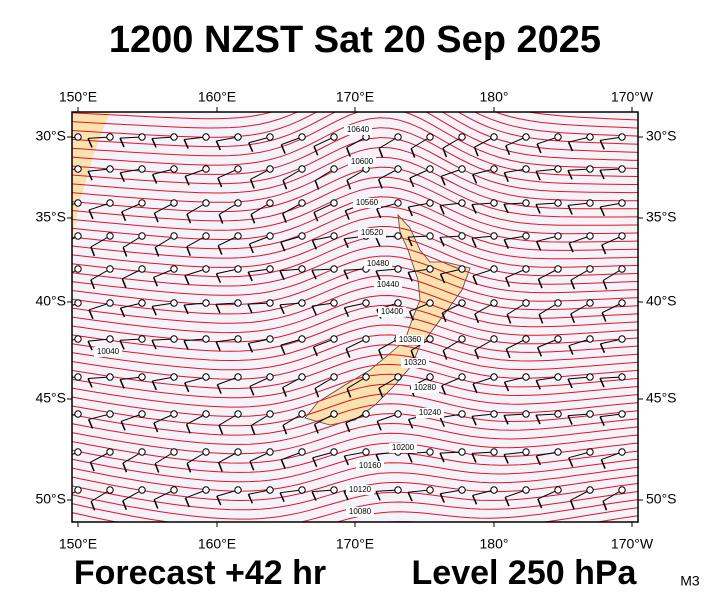  I want to click on contour-label: 10160, so click(370, 465).